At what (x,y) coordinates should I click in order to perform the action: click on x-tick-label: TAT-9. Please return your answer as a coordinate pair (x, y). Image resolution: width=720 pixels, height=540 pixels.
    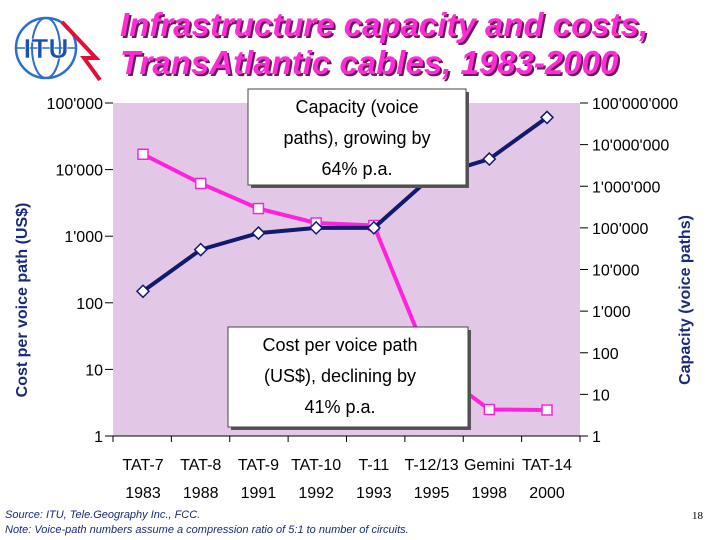
    Looking at the image, I should click on (258, 465).